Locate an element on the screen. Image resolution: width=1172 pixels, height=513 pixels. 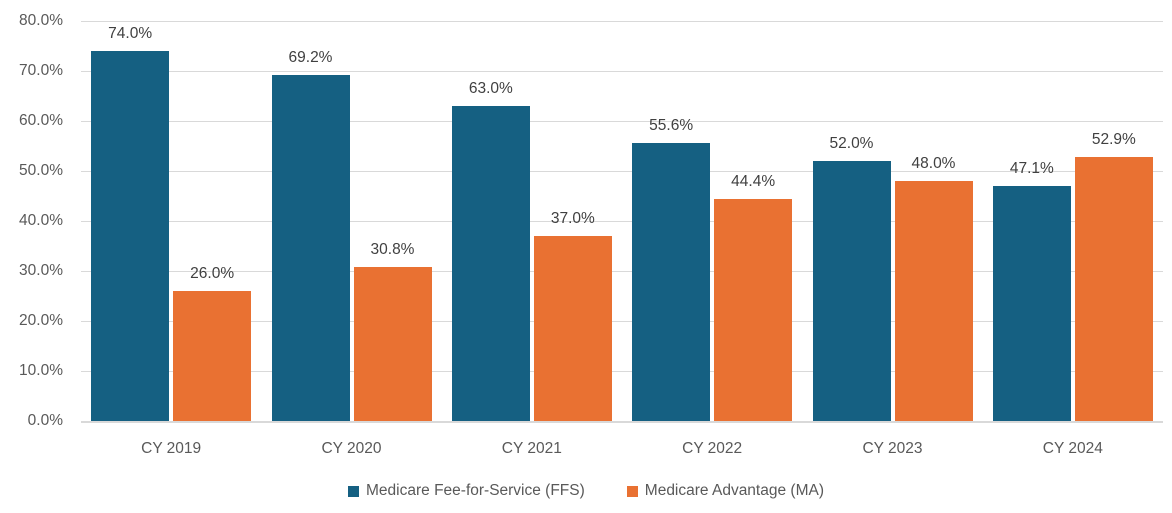
legend-item-ma: Medicare Advantage (MA) is located at coordinates (725, 491).